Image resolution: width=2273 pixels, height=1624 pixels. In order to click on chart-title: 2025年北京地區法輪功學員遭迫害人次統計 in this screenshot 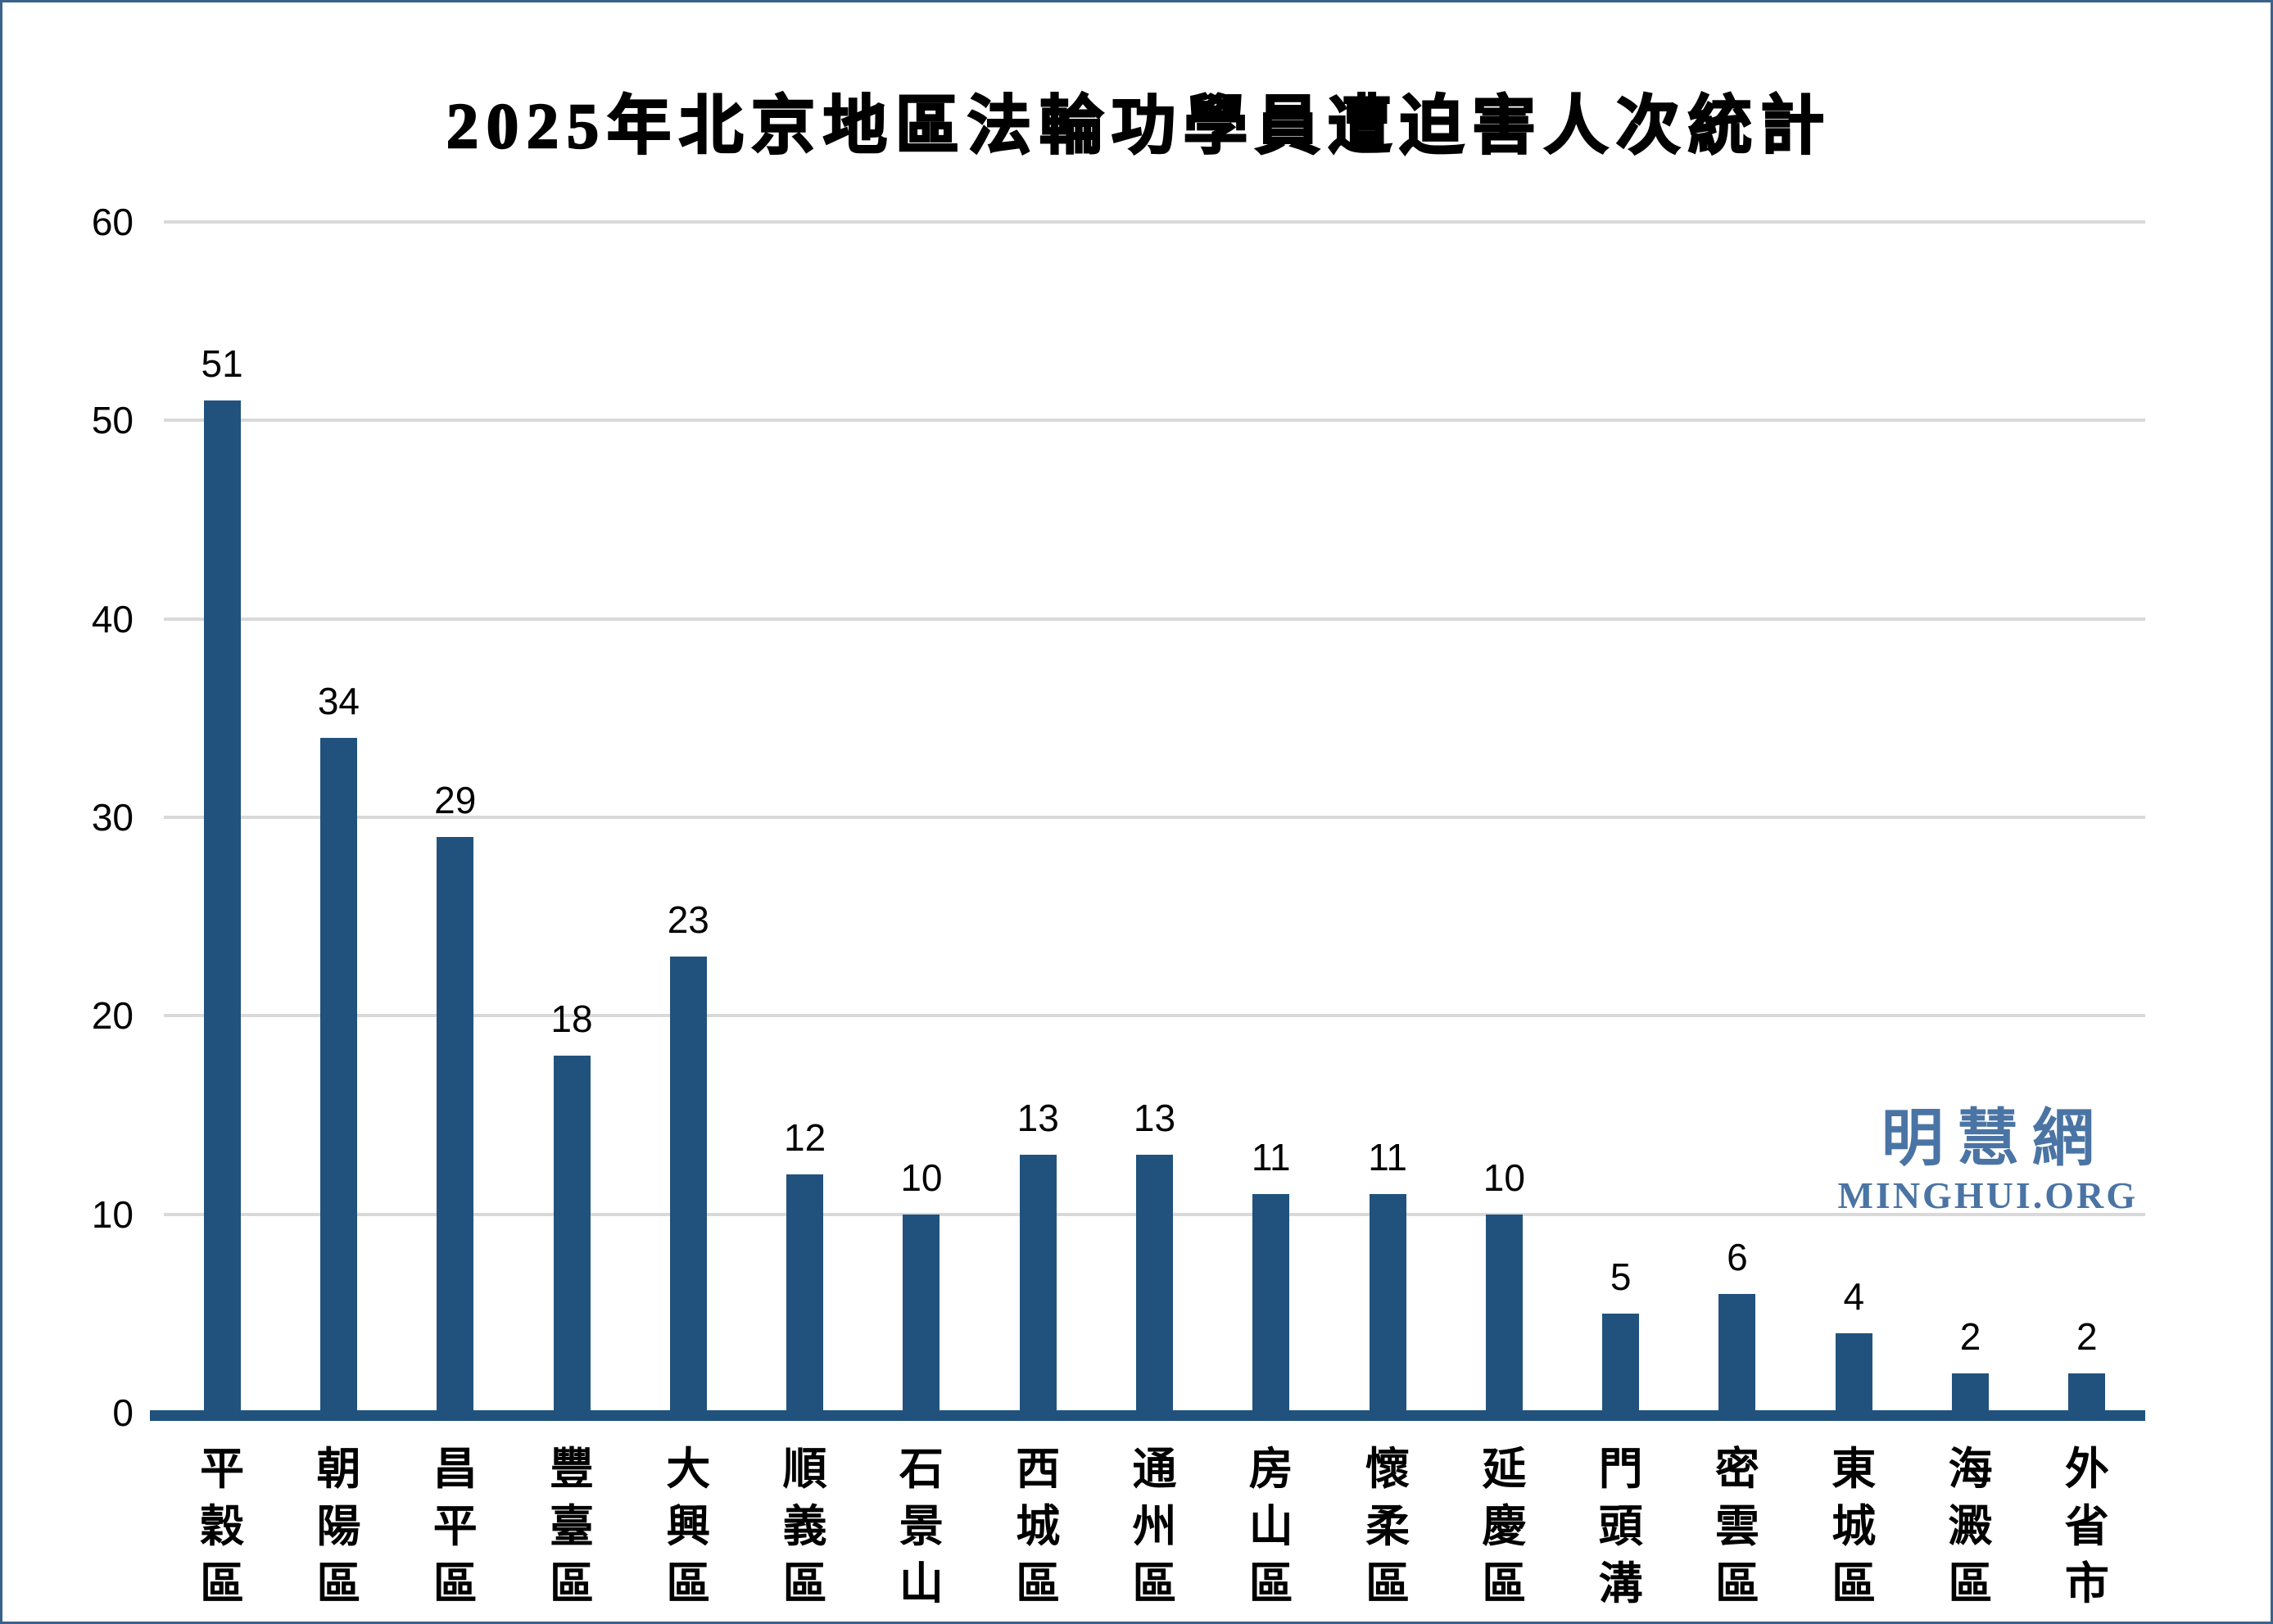, I will do `click(1139, 126)`.